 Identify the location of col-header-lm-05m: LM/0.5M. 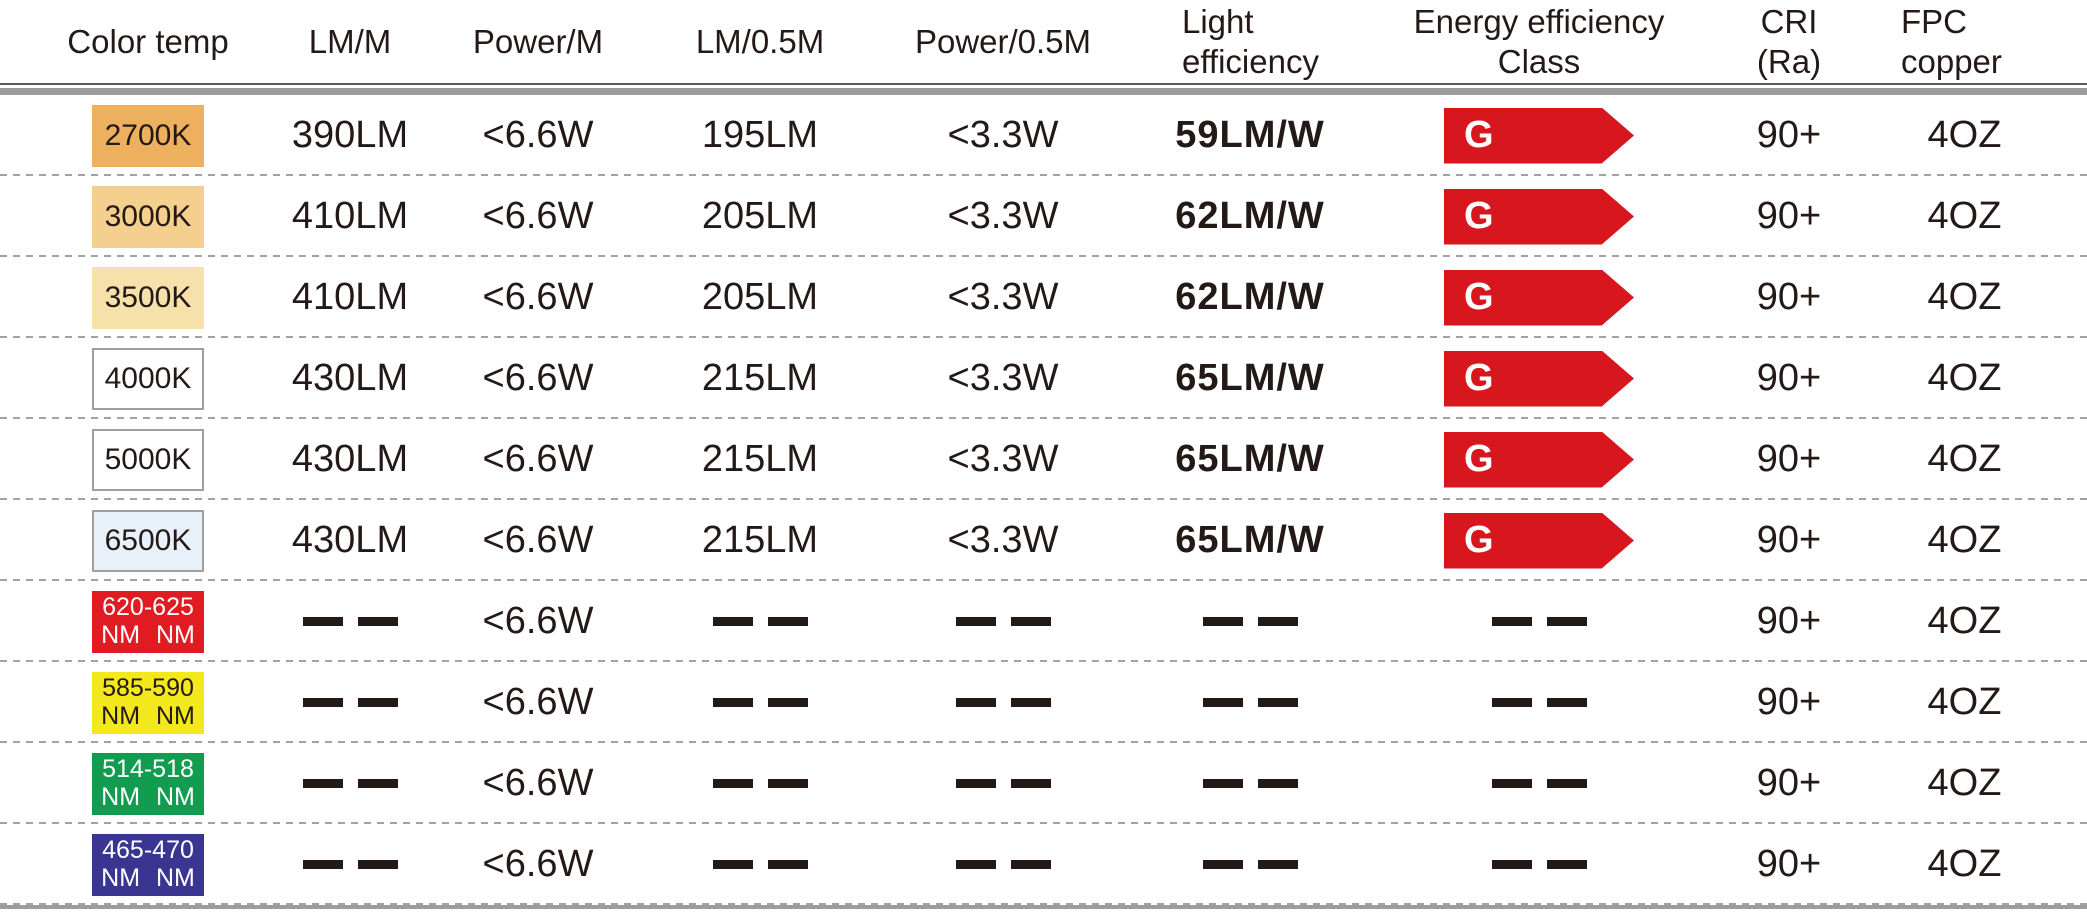
(760, 41).